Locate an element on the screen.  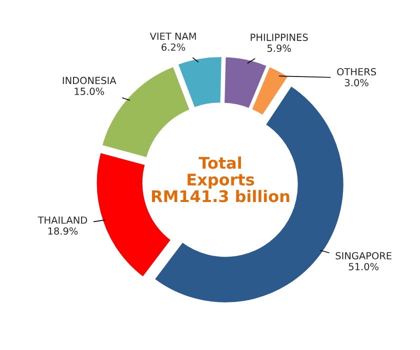
slice-label: OTHERS is located at coordinates (356, 72).